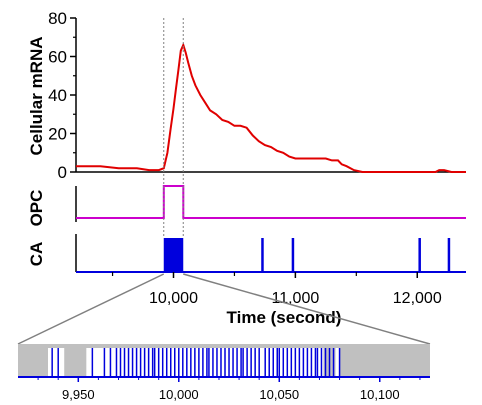 Image resolution: width=482 pixels, height=405 pixels. What do you see at coordinates (380, 394) in the screenshot?
I see `zoom-xtick-label: 10,100` at bounding box center [380, 394].